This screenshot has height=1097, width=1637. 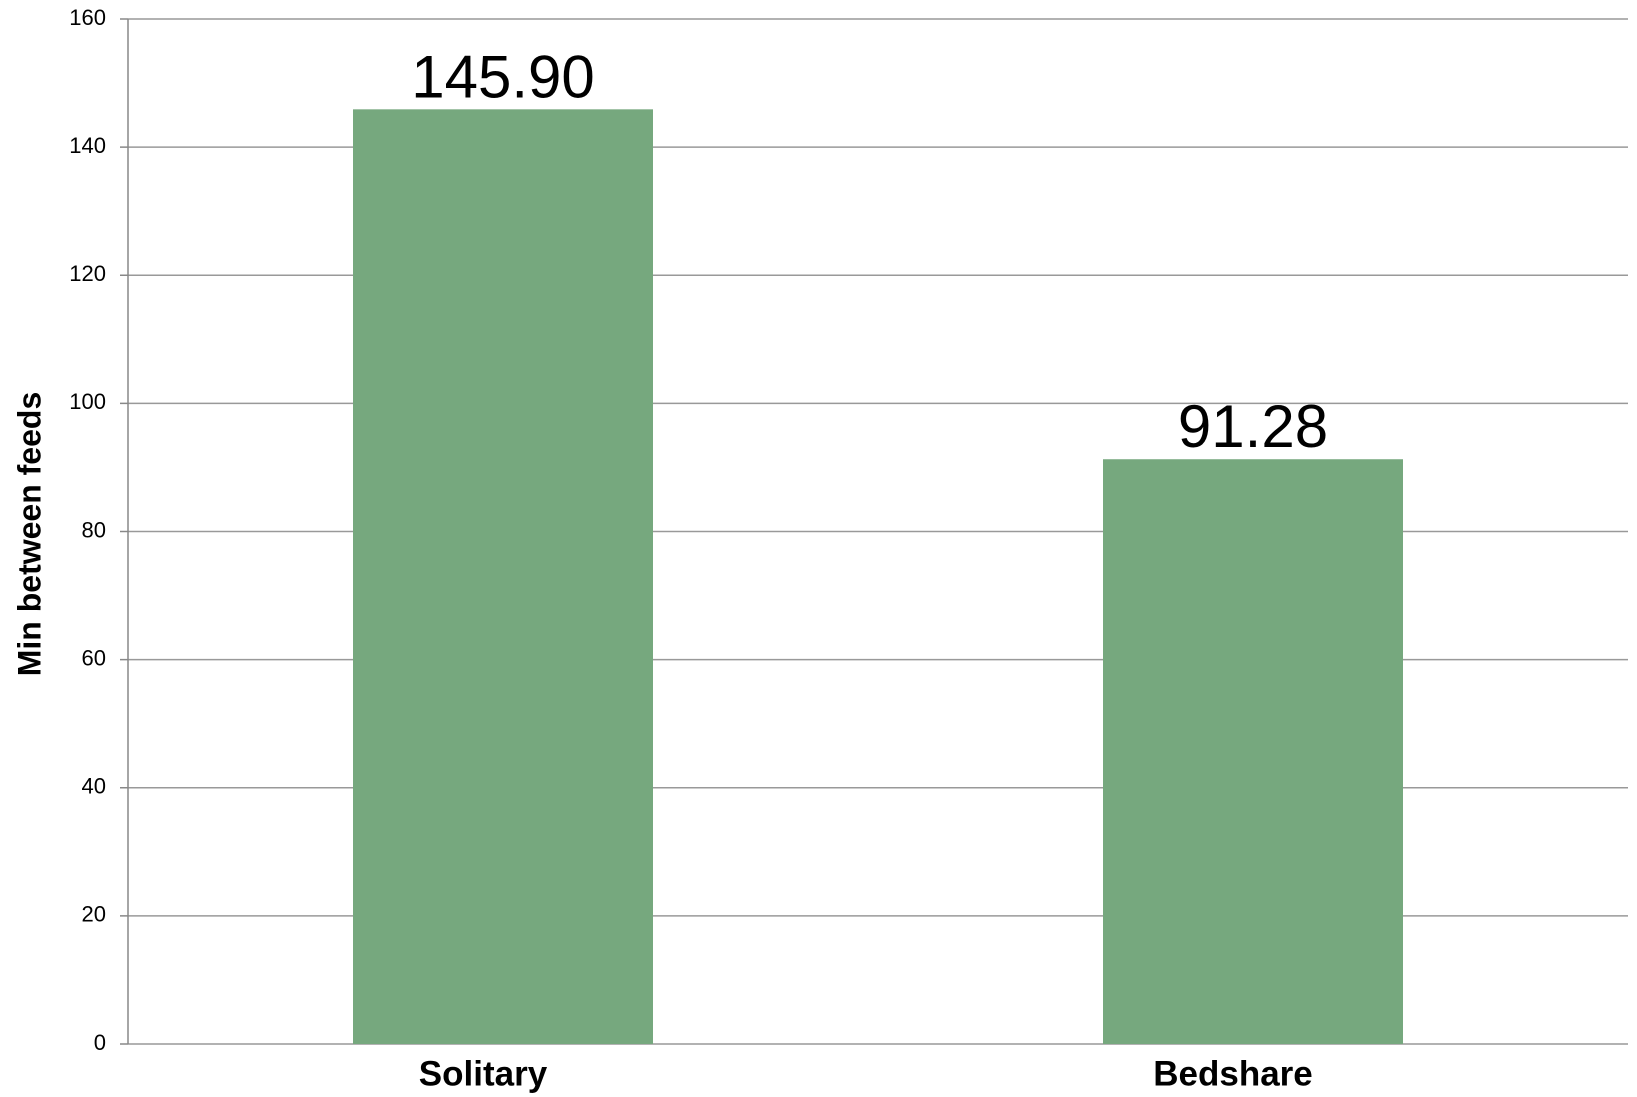 What do you see at coordinates (94, 529) in the screenshot?
I see `y-tick-label: 80` at bounding box center [94, 529].